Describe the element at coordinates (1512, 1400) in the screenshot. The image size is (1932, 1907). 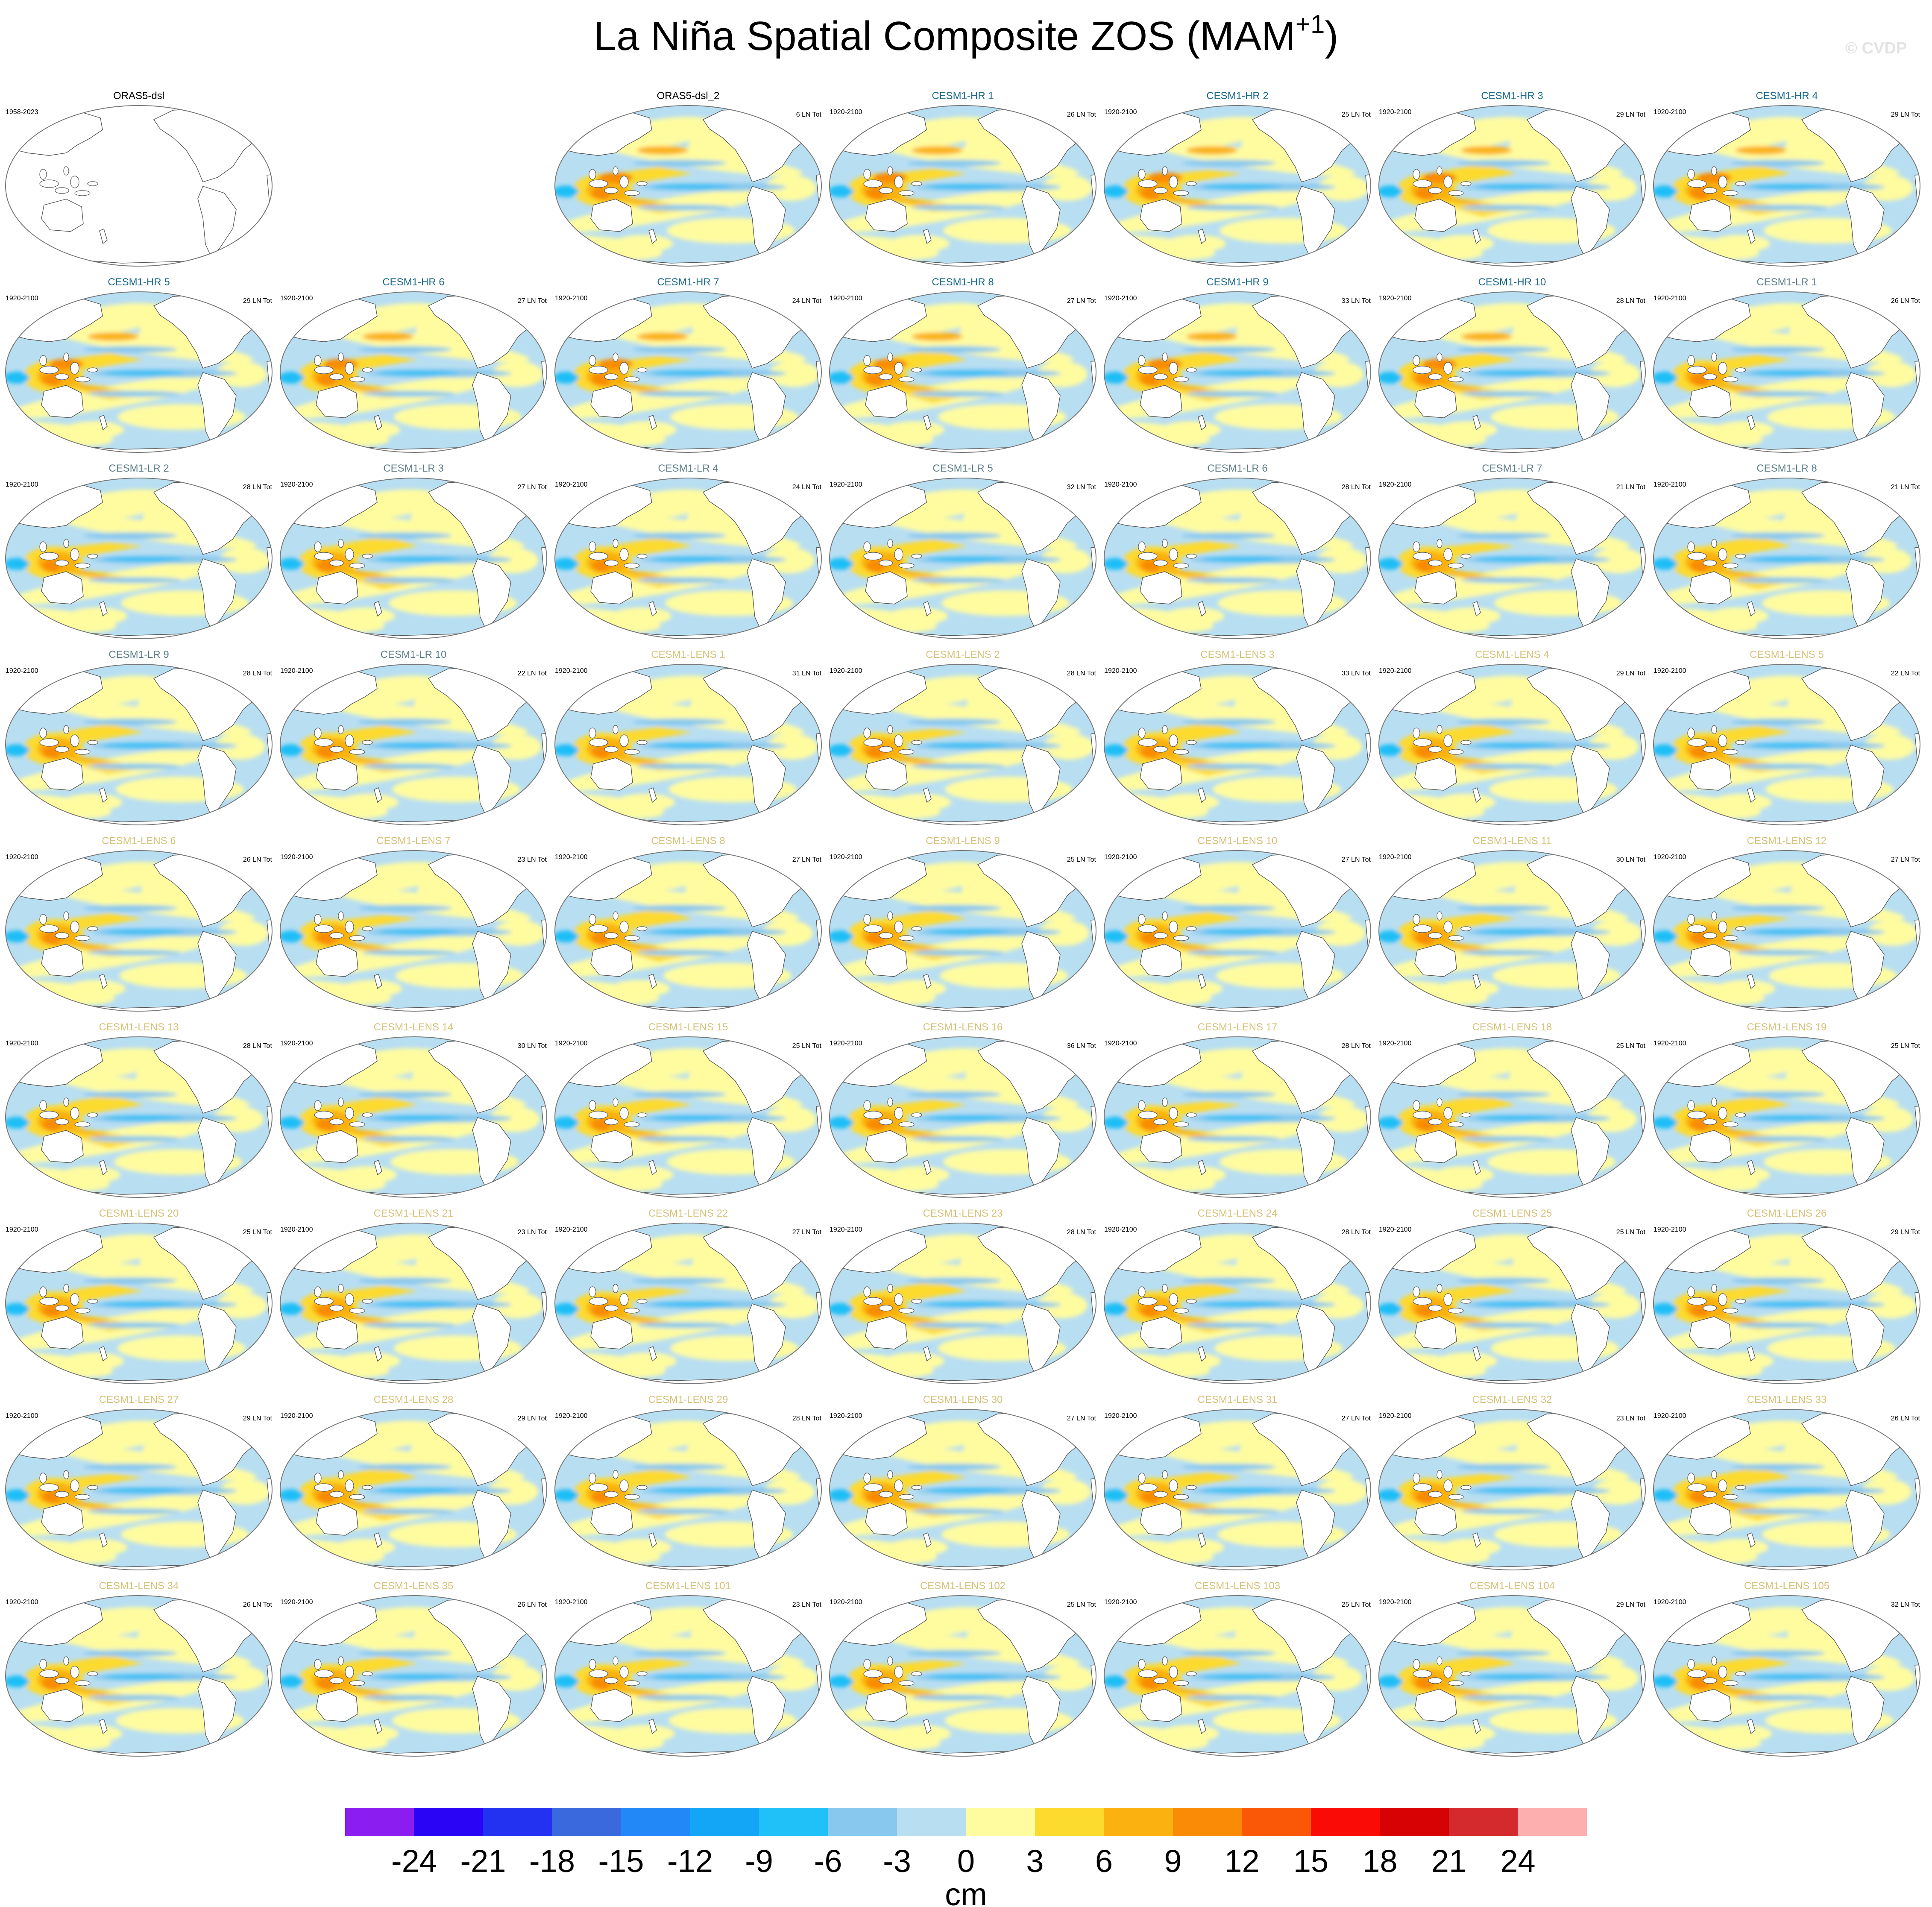
I see `panel-title: CESM1-LENS 32` at that location.